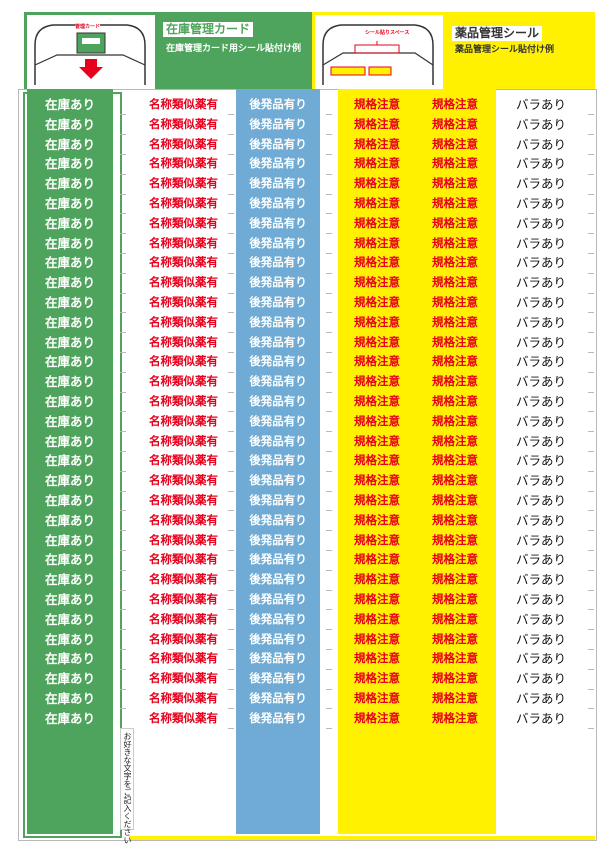 The width and height of the screenshot is (612, 858). Describe the element at coordinates (387, 33) in the screenshot. I see `illustration-seal-label: シール貼りスペース` at that location.